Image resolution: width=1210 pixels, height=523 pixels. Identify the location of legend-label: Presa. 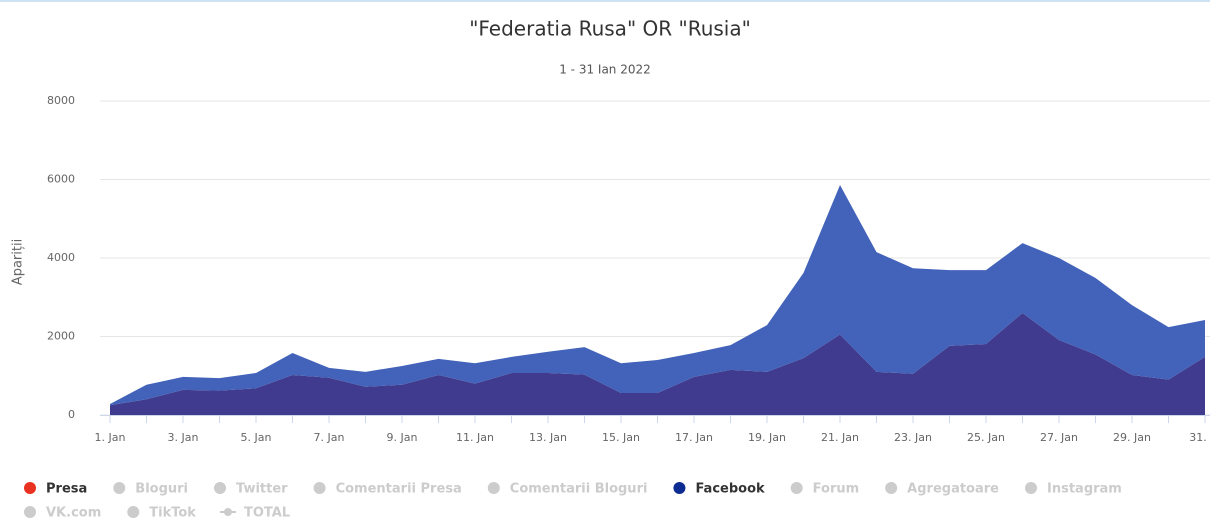
(66, 489).